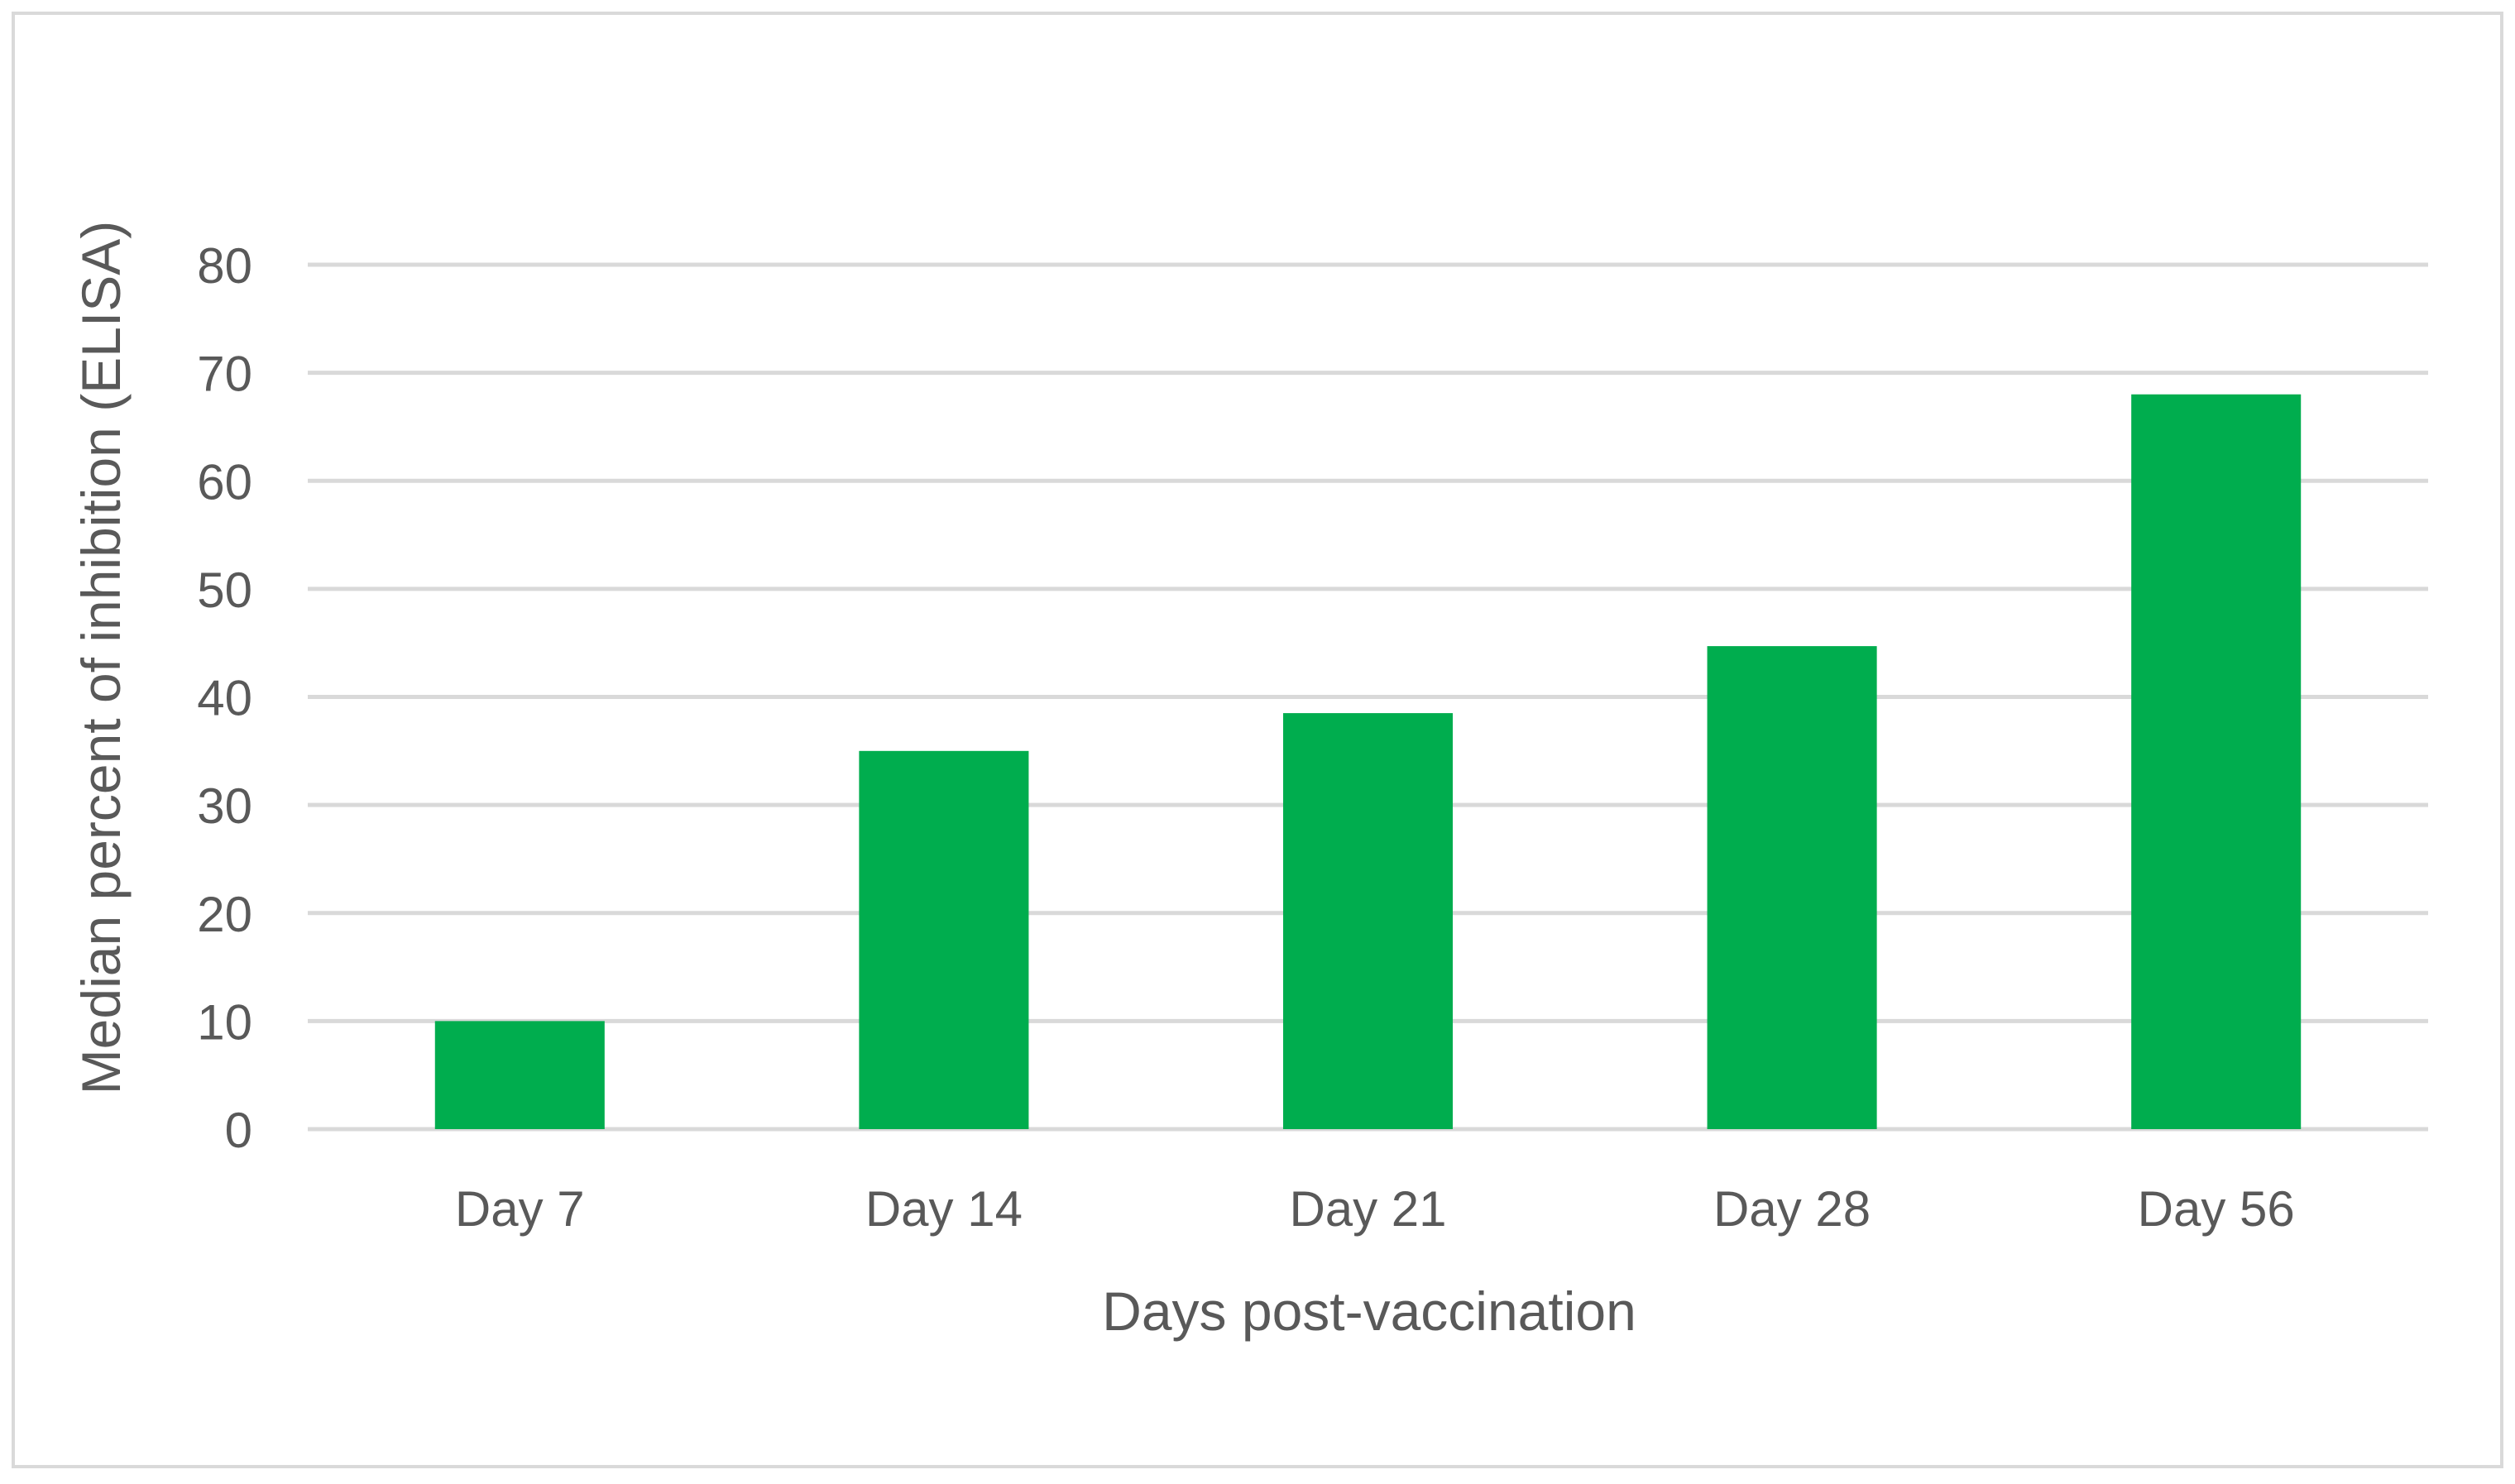 The width and height of the screenshot is (2515, 1484). I want to click on y-tick-label: 70, so click(224, 374).